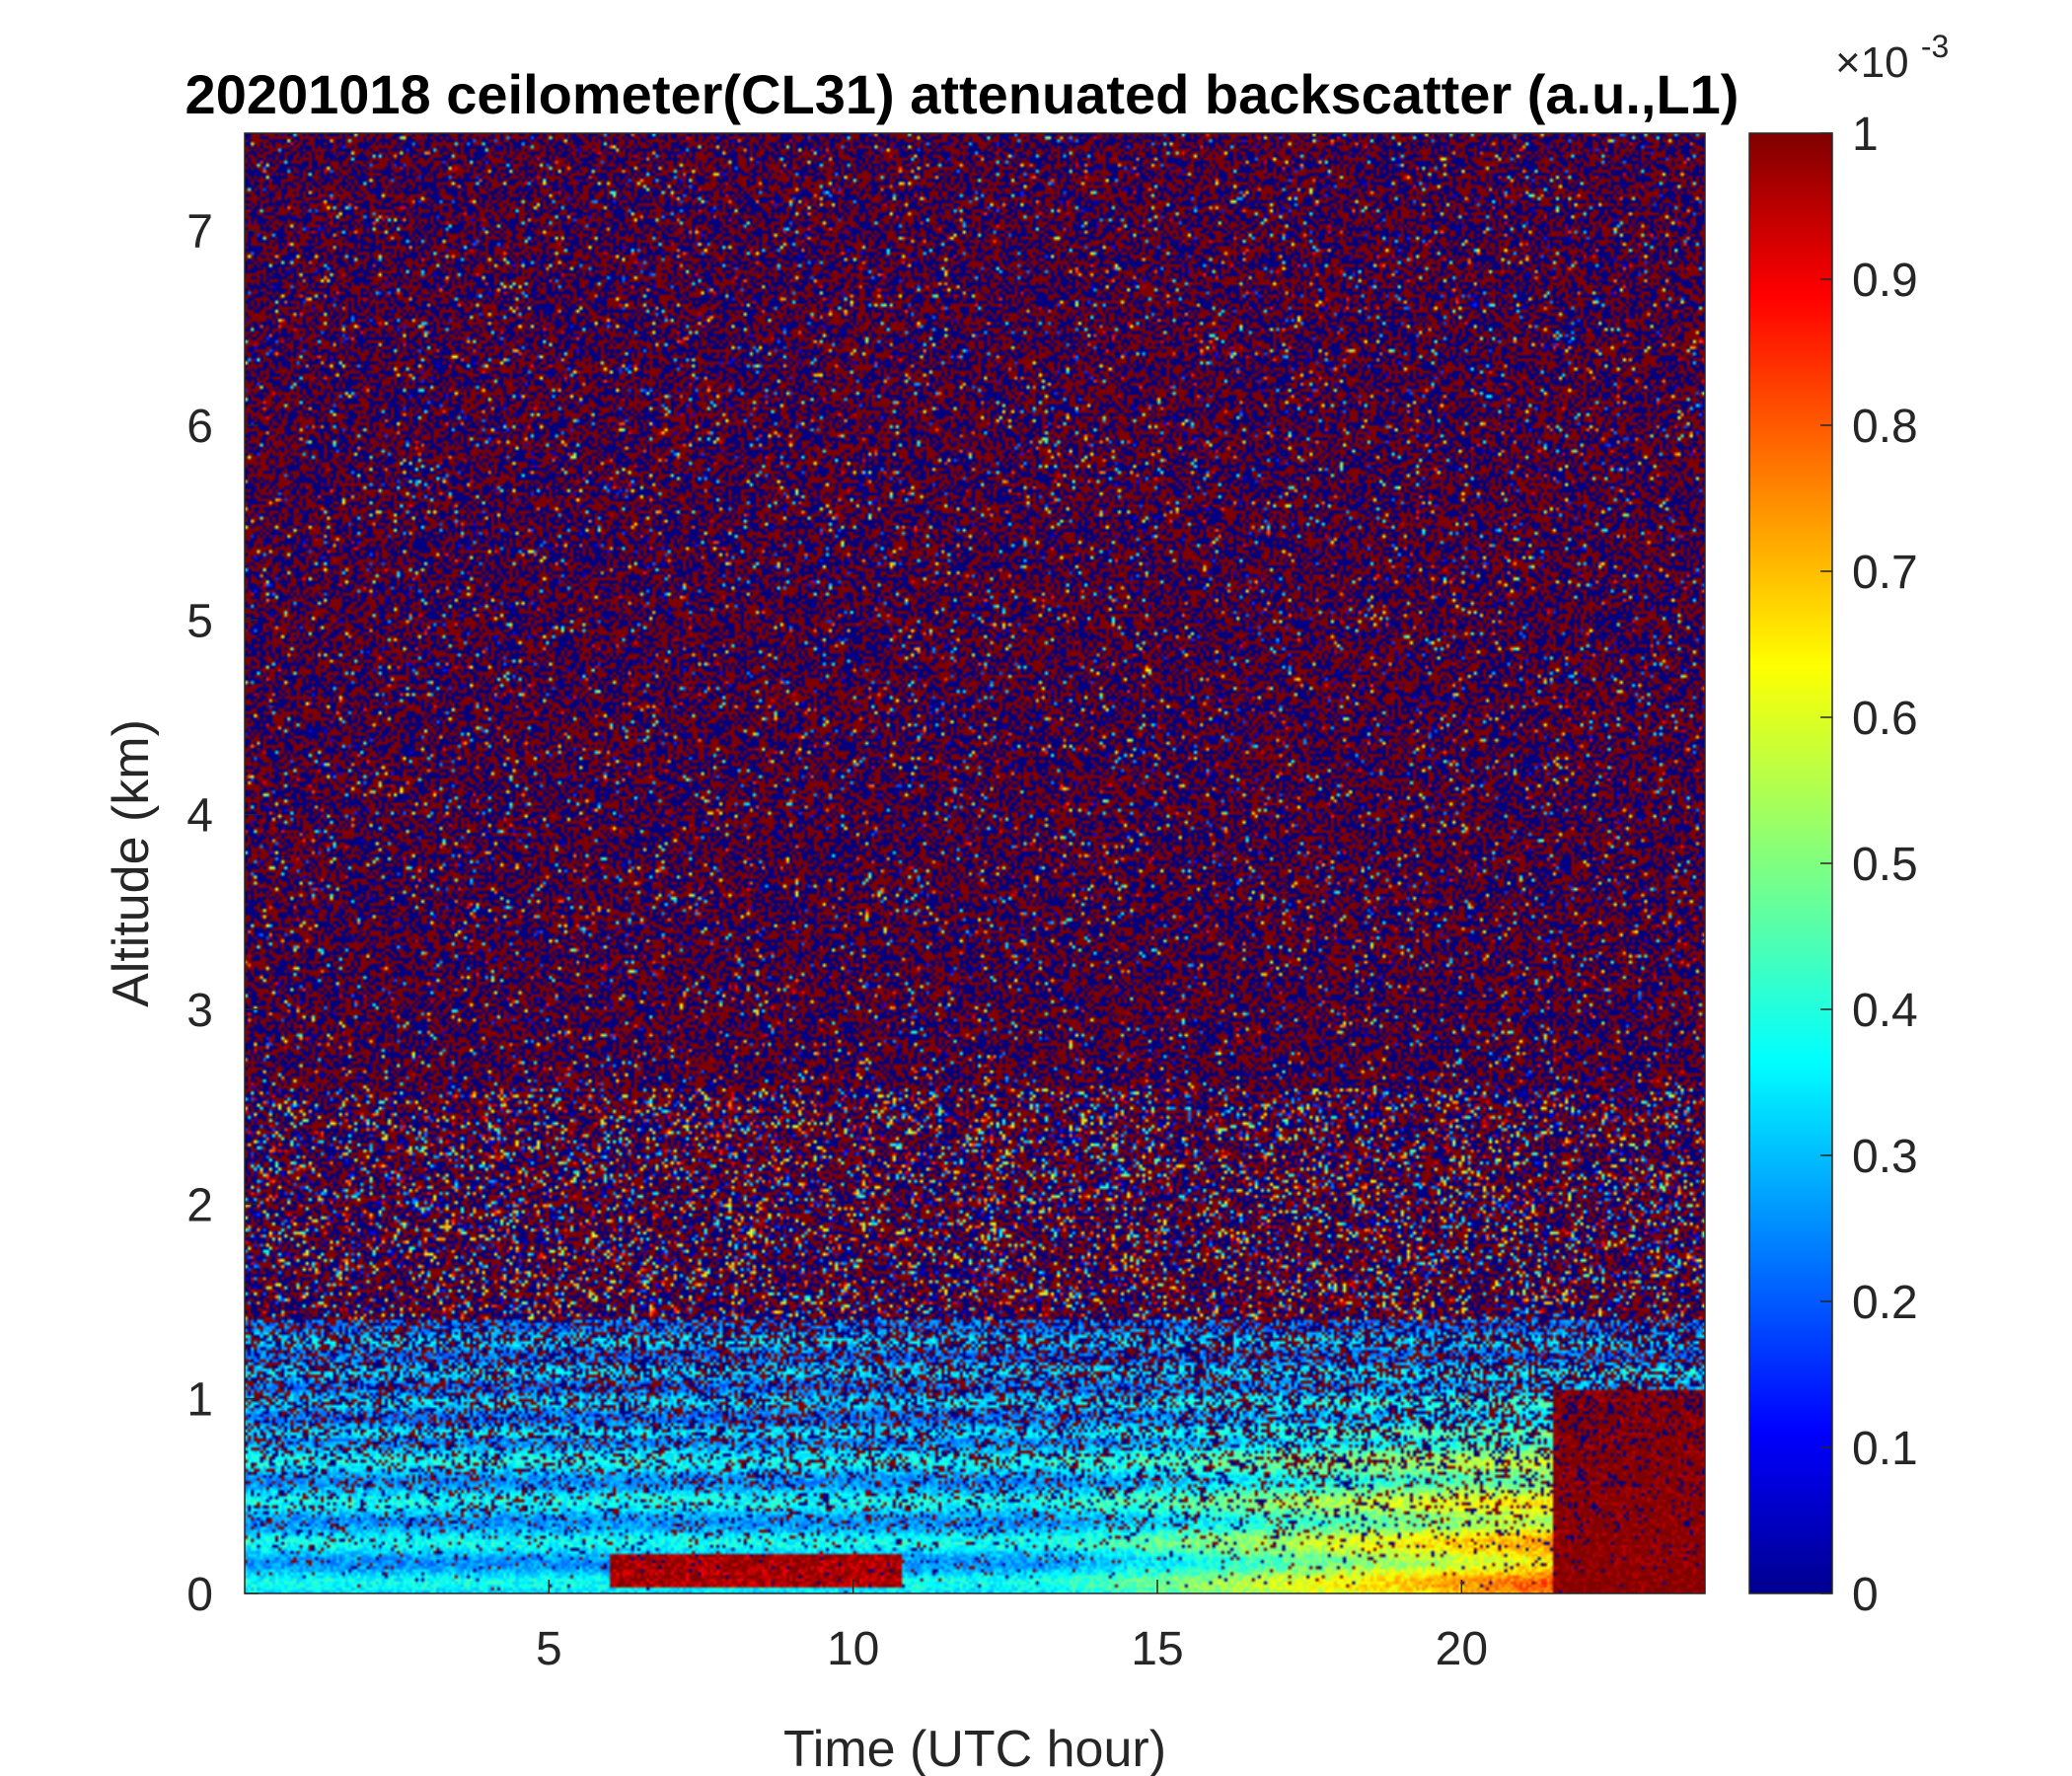 The height and width of the screenshot is (1776, 2072). Describe the element at coordinates (1885, 1303) in the screenshot. I see `colorbar-tick-label: 0.2` at that location.